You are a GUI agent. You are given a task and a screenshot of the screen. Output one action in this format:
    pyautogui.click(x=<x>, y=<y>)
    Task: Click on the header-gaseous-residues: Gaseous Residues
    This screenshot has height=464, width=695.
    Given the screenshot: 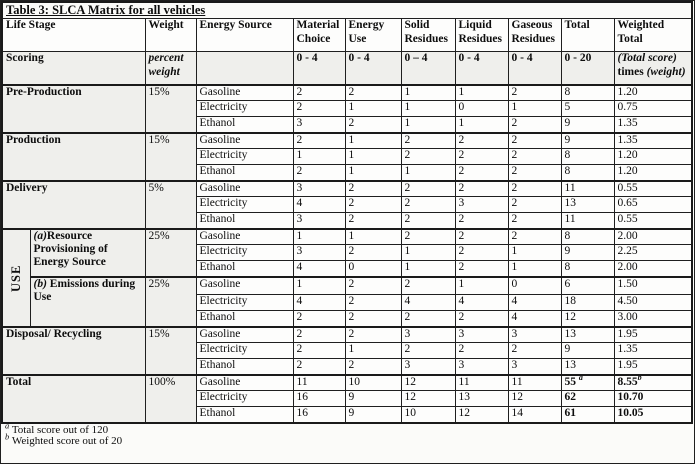 What is the action you would take?
    pyautogui.click(x=534, y=35)
    